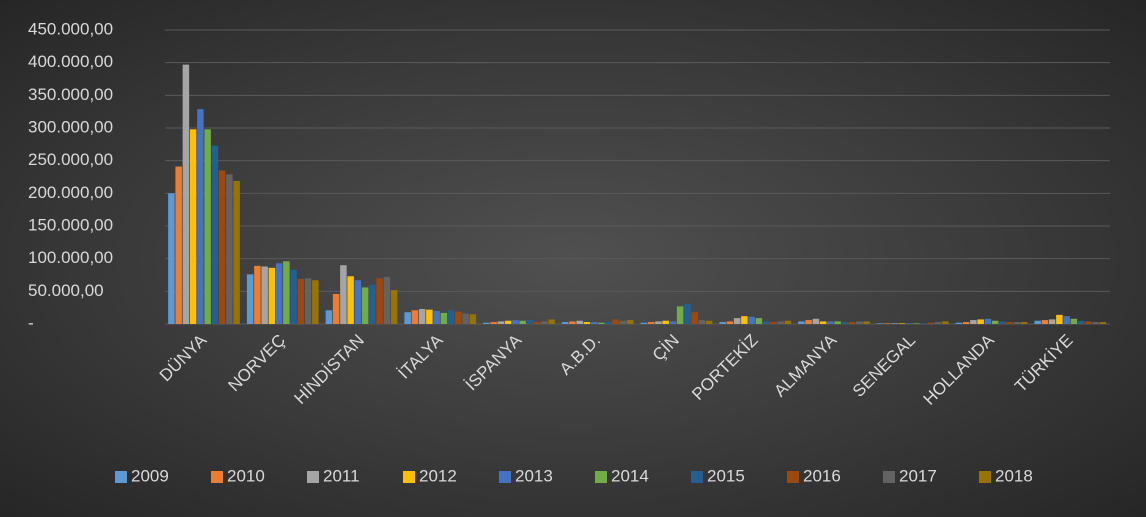  I want to click on x-tick-label: TÜRKİYE, so click(1044, 364).